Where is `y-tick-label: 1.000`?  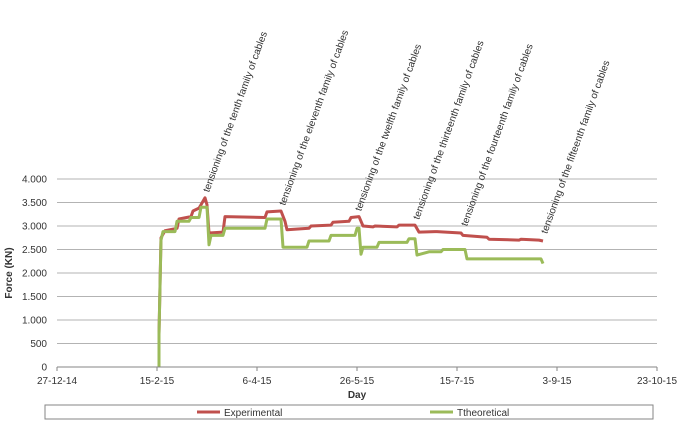 y-tick-label: 1.000 is located at coordinates (34, 321).